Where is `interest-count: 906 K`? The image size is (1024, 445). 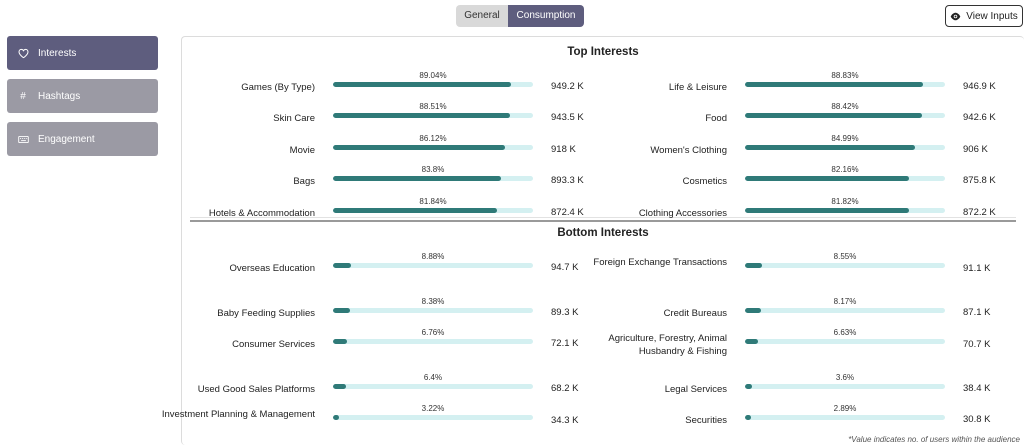 interest-count: 906 K is located at coordinates (975, 149).